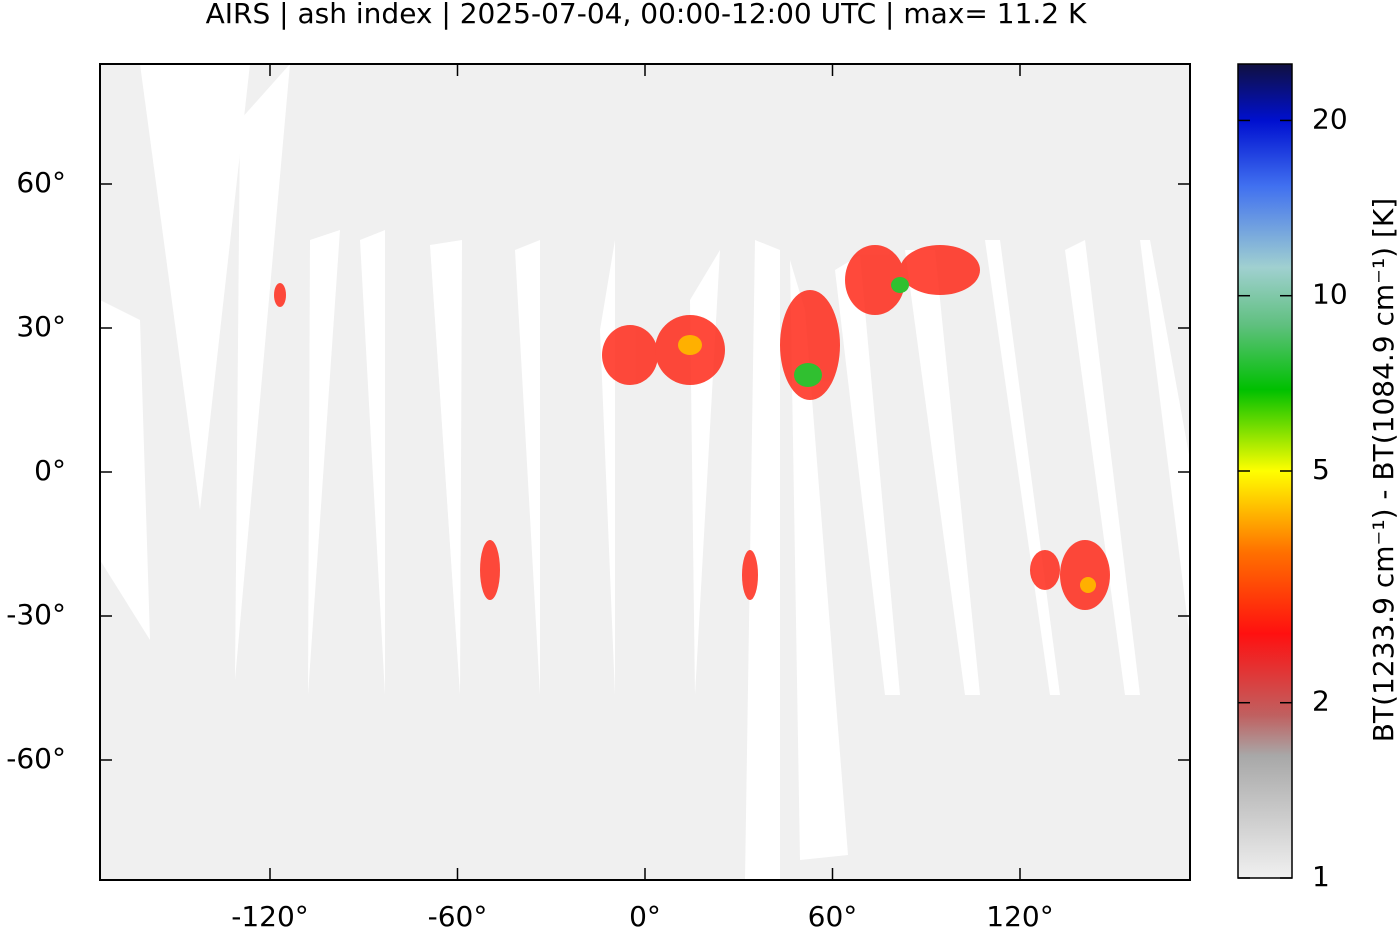 The height and width of the screenshot is (930, 1400). I want to click on y-tick-label: 0°, so click(50, 470).